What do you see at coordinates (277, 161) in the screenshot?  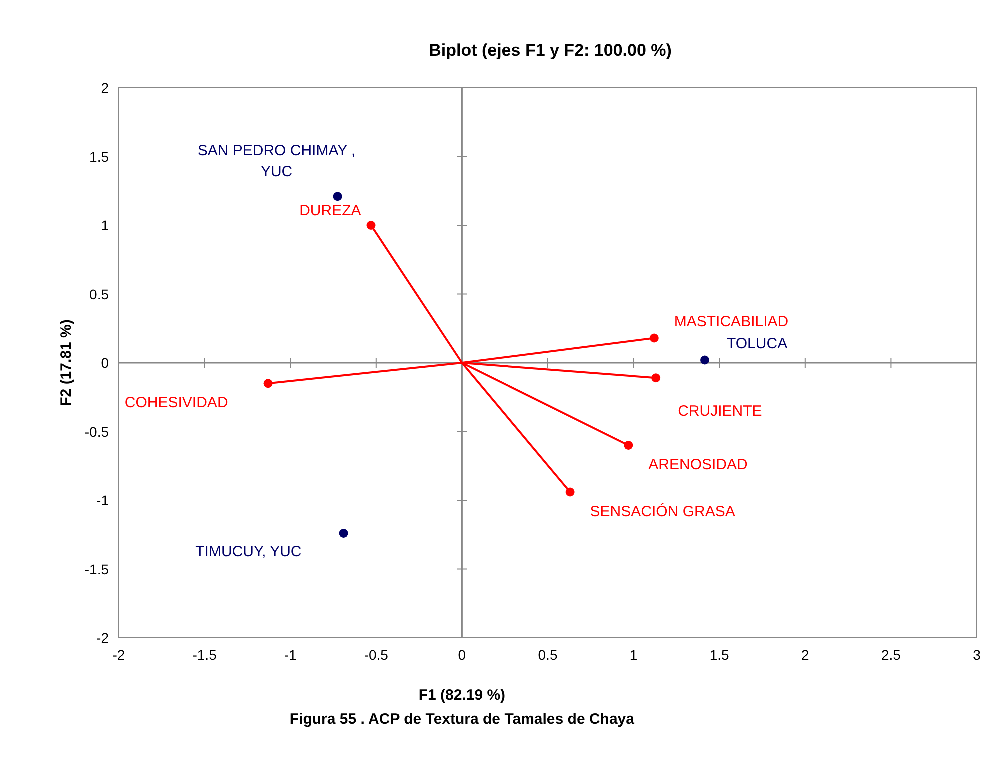 I see `annotation: SAN PEDRO CHIMAY , YUC` at bounding box center [277, 161].